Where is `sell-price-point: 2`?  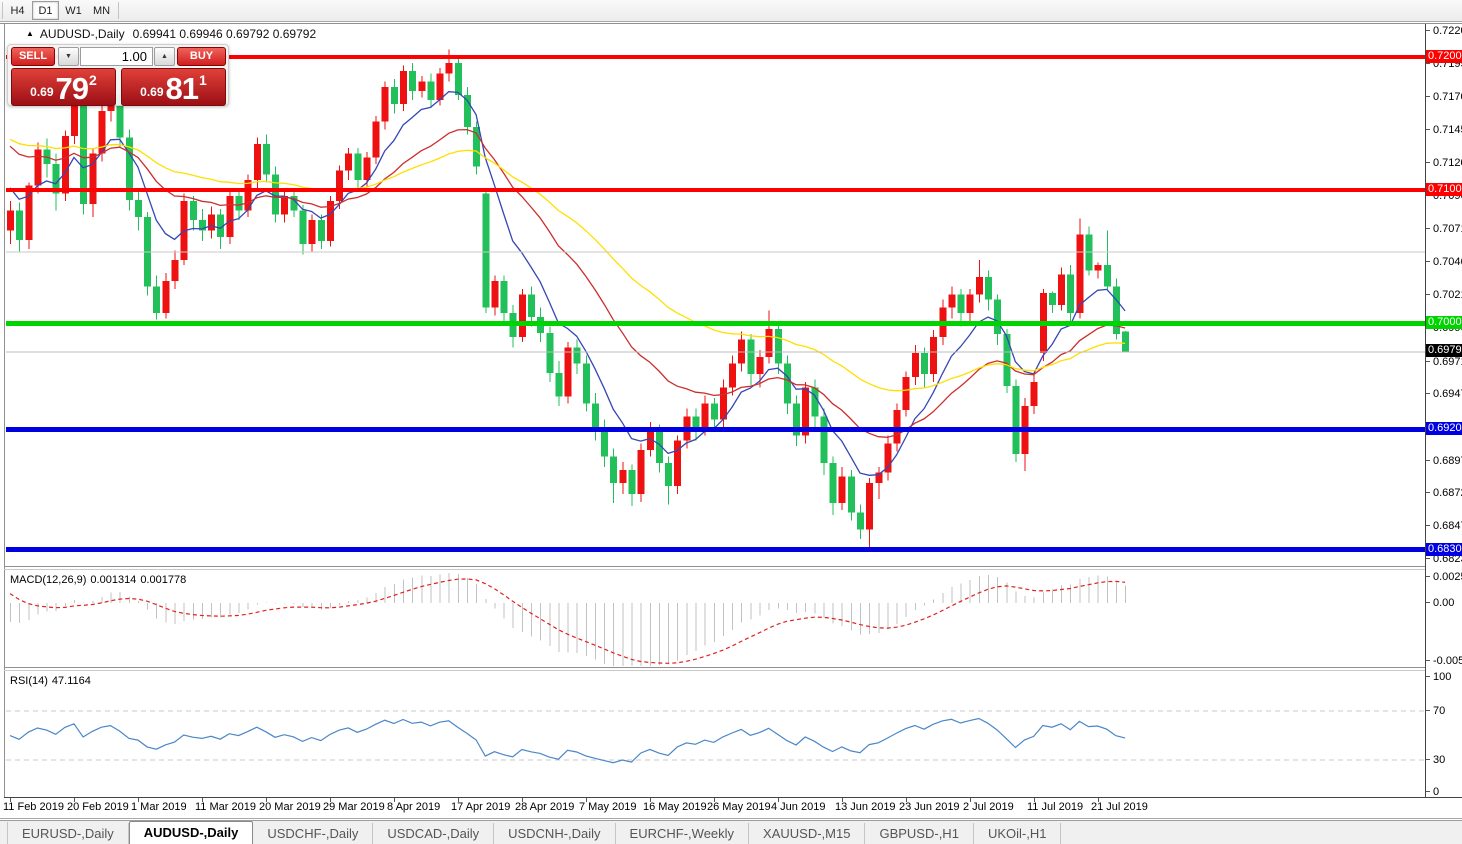 sell-price-point: 2 is located at coordinates (93, 80).